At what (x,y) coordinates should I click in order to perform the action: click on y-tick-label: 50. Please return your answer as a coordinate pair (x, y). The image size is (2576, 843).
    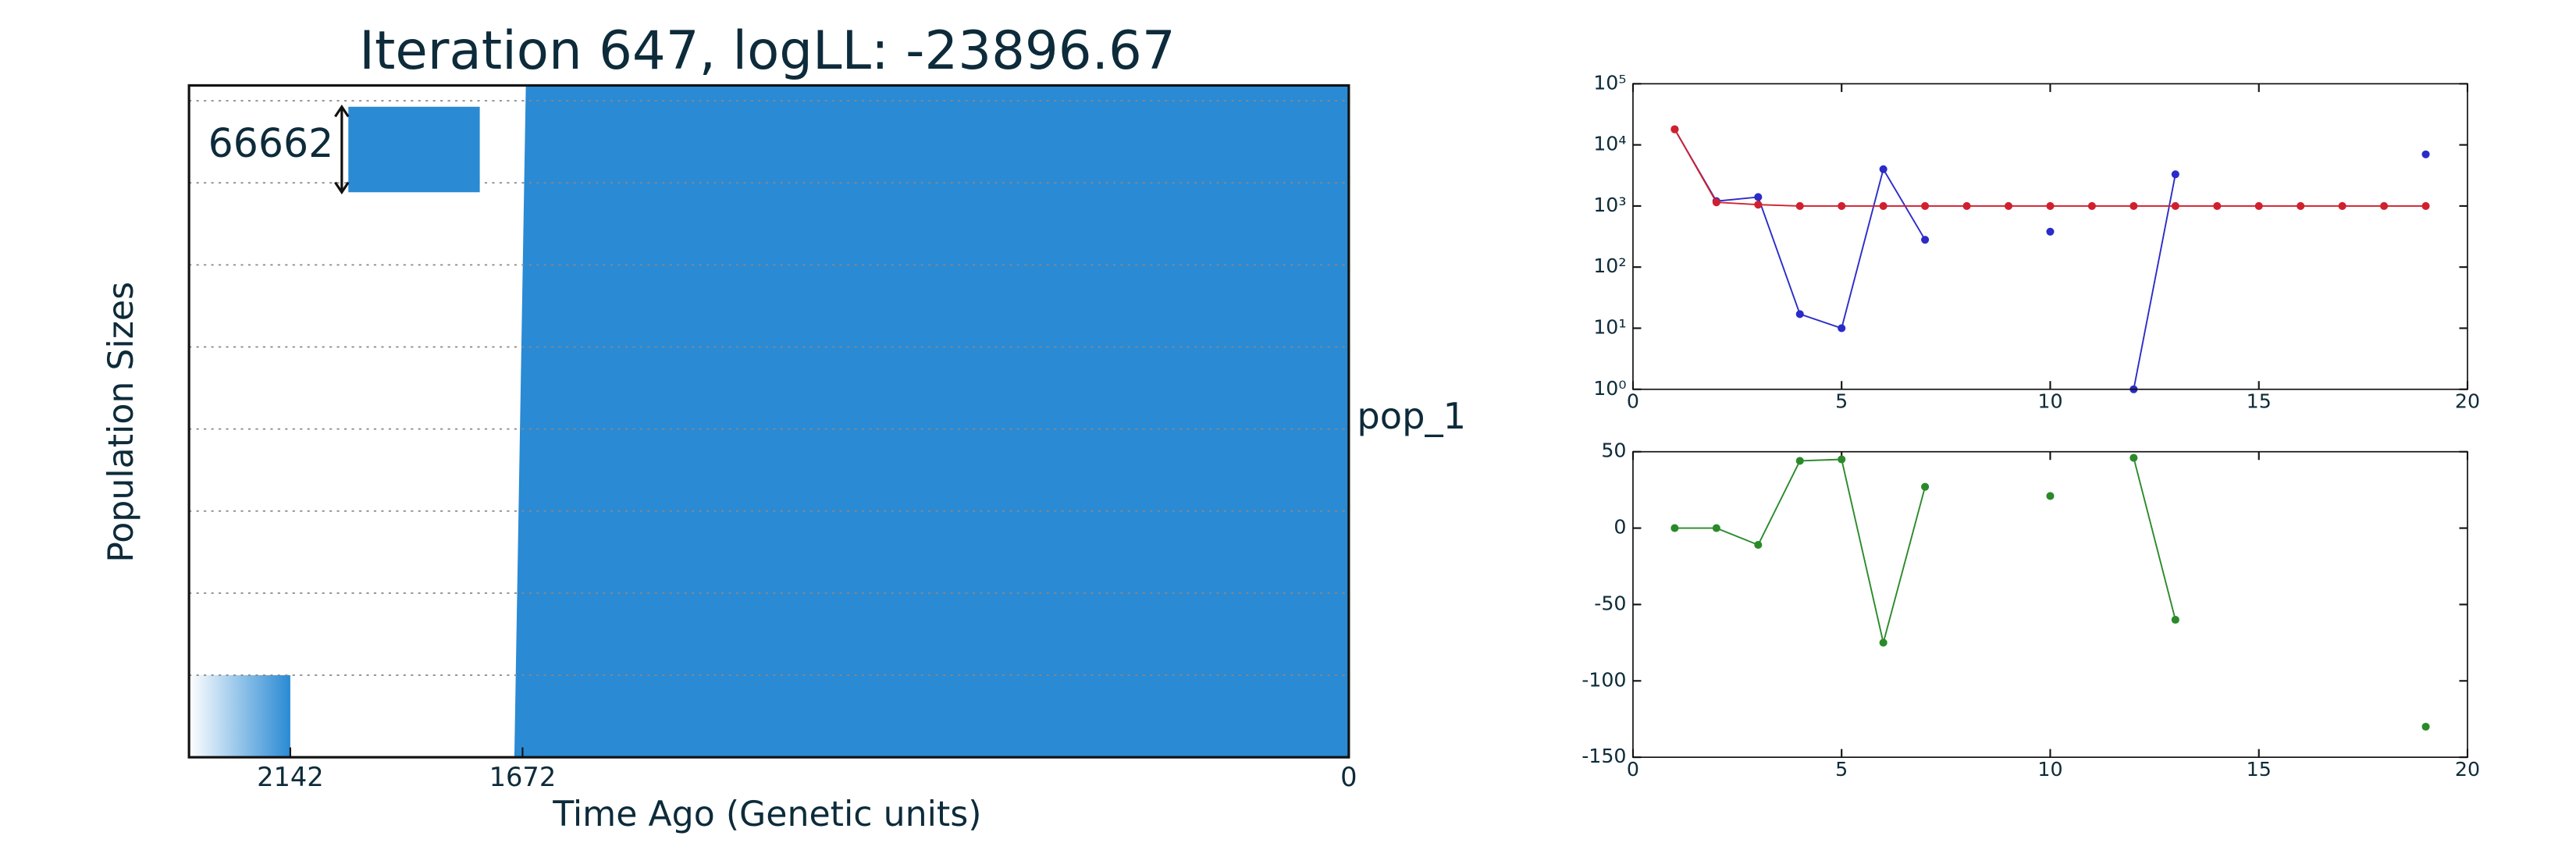
    Looking at the image, I should click on (1614, 450).